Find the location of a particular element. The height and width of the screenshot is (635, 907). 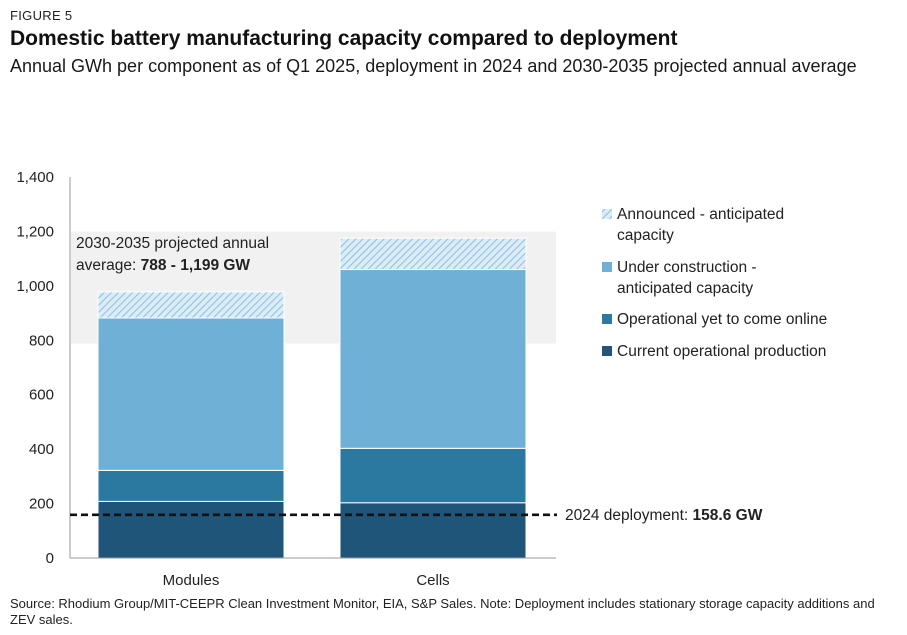

legend-swatch-under_construction is located at coordinates (607, 267).